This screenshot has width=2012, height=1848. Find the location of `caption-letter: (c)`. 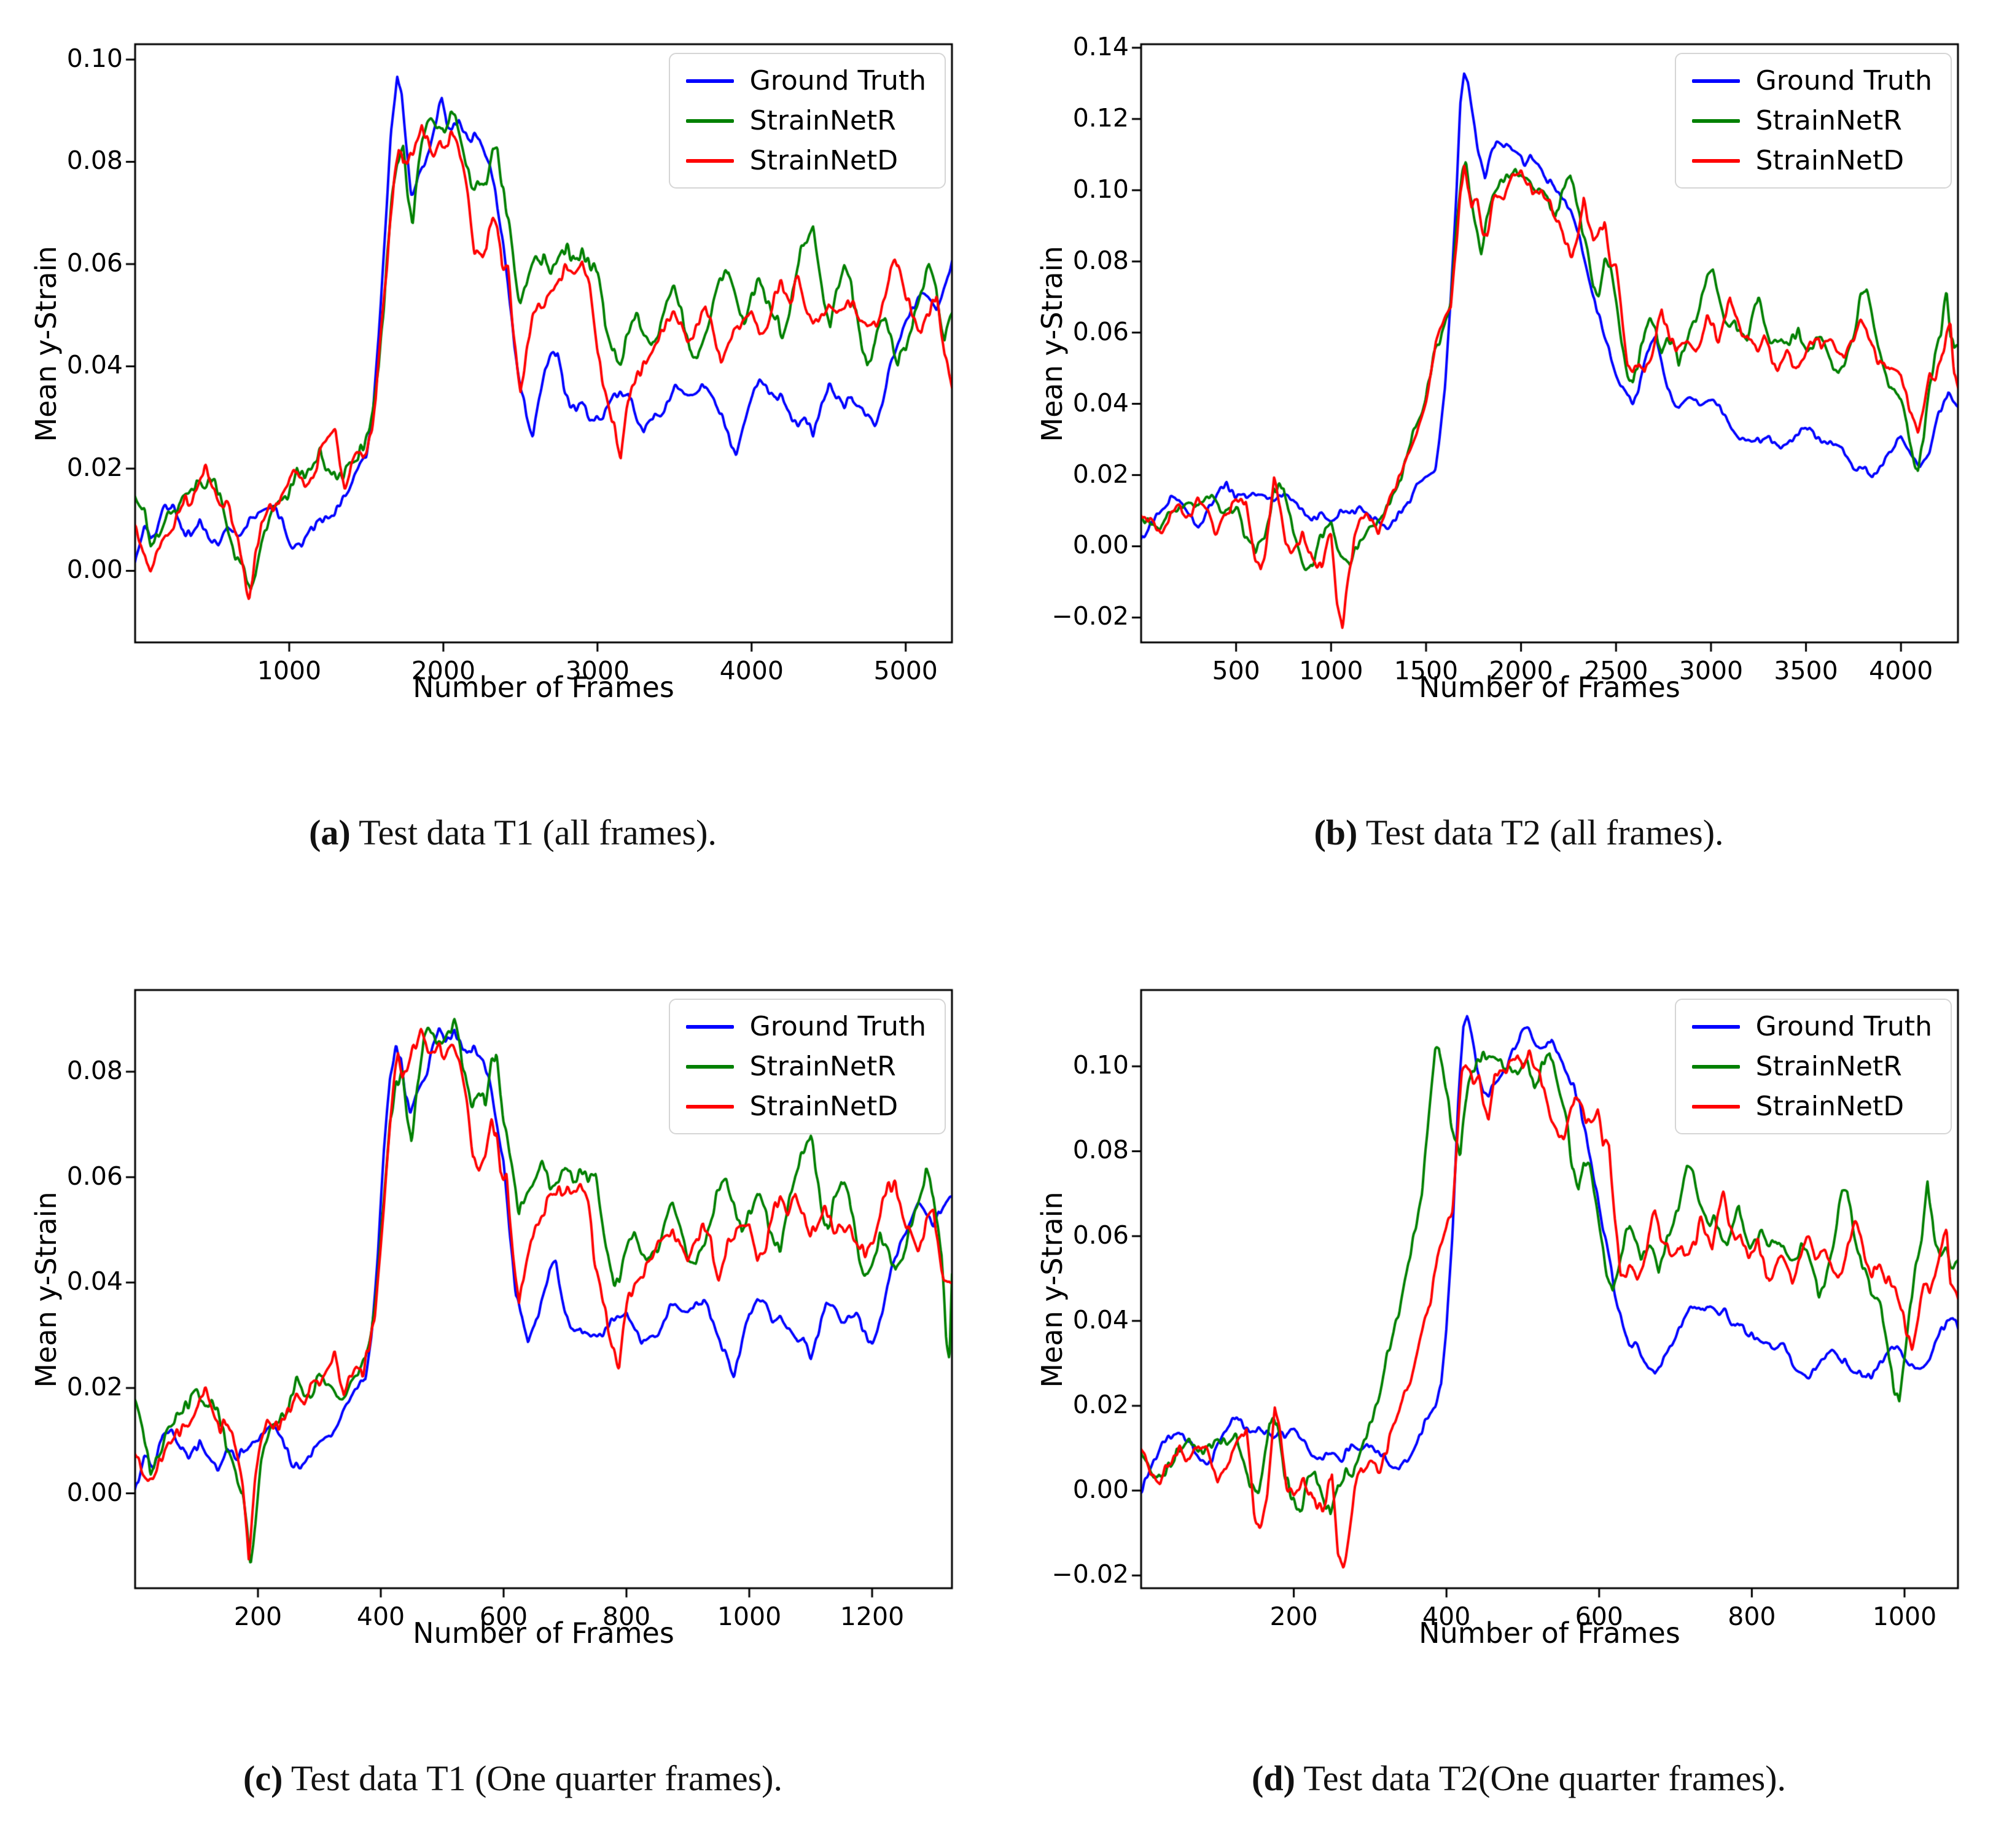

caption-letter: (c) is located at coordinates (263, 1778).